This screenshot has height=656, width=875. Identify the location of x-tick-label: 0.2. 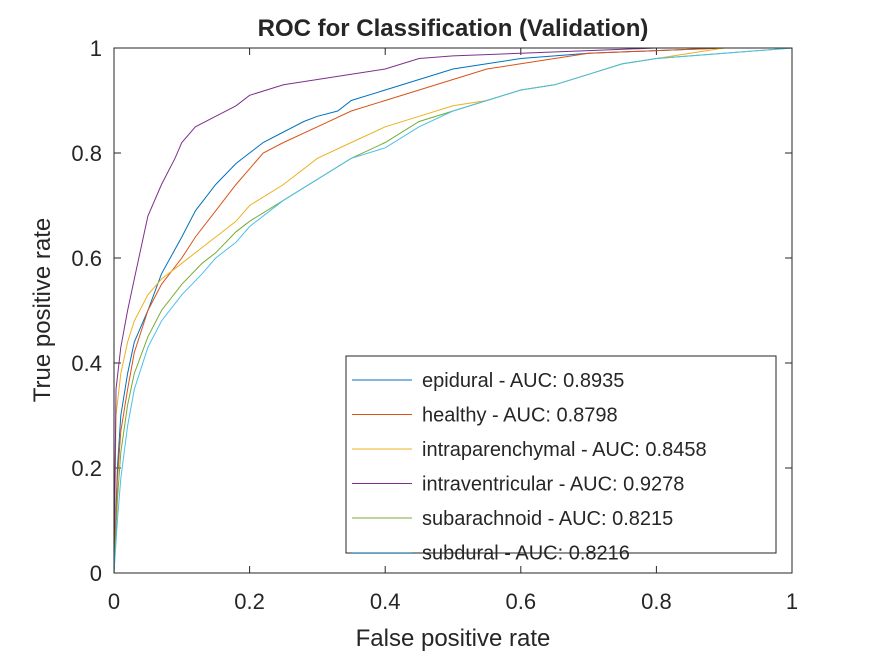
(249, 601).